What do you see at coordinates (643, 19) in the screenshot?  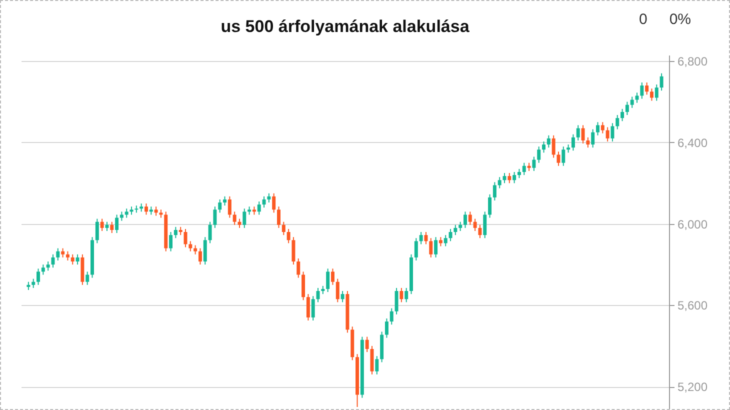 I see `text: 0` at bounding box center [643, 19].